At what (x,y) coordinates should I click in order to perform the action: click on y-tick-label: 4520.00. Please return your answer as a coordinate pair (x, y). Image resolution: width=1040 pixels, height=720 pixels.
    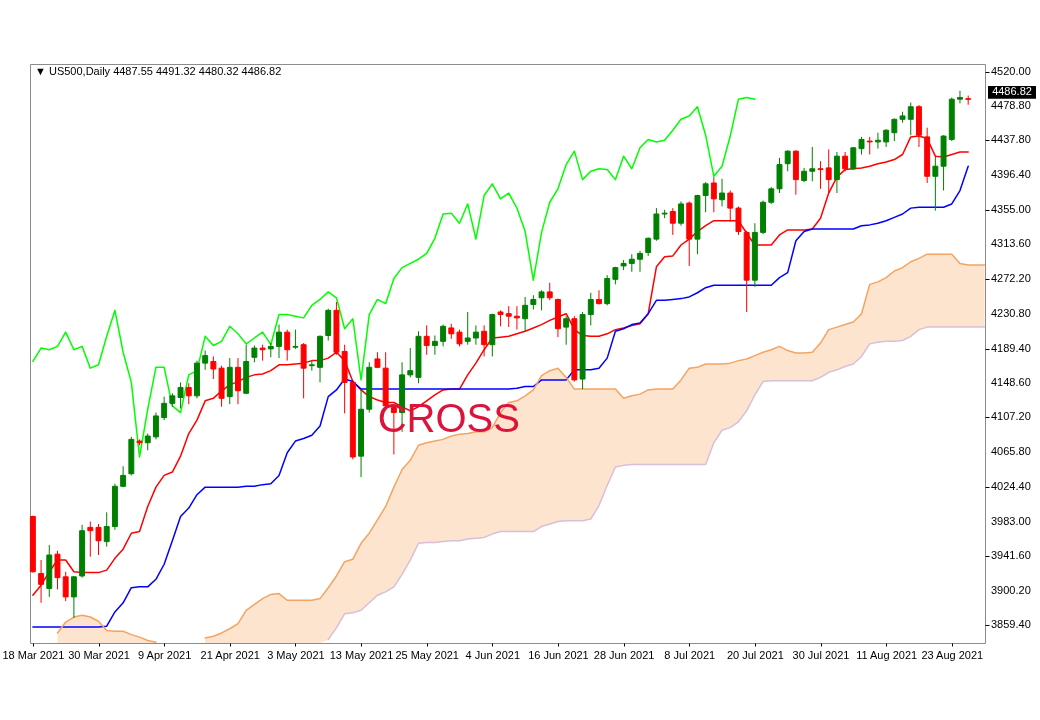
    Looking at the image, I should click on (1011, 70).